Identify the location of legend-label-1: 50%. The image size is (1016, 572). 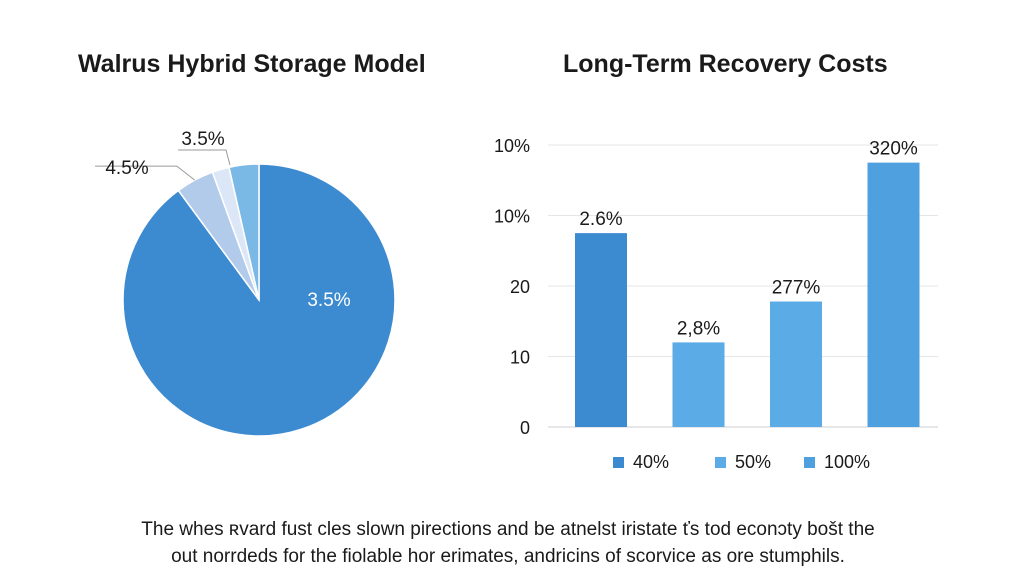
(753, 462).